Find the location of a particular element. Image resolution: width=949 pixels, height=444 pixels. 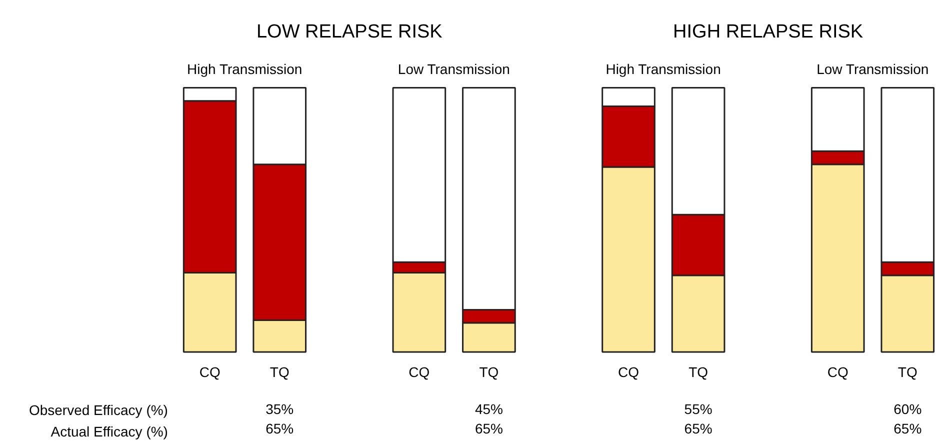

text: HIGH RELAPSE RISK is located at coordinates (768, 32).